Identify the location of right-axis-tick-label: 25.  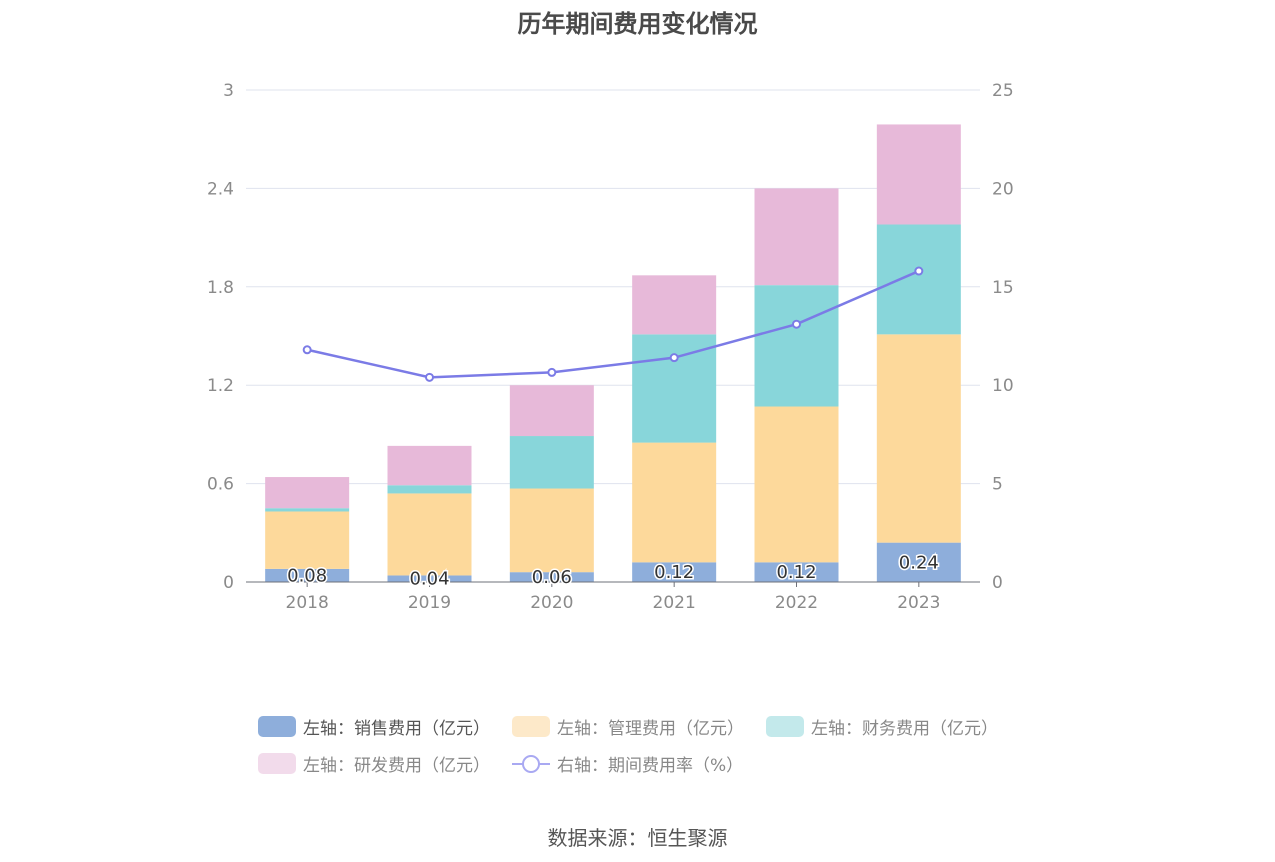
(1003, 91).